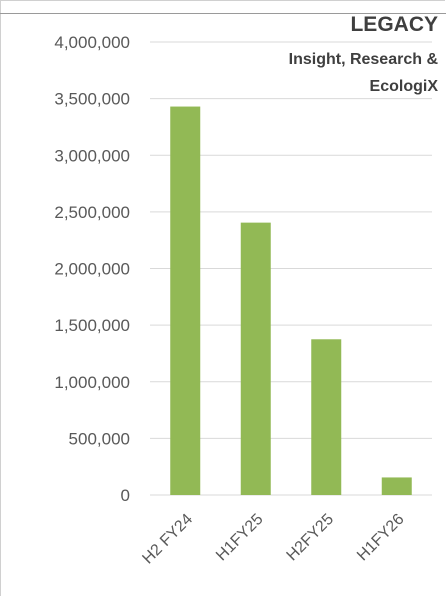 The width and height of the screenshot is (446, 597). Describe the element at coordinates (364, 59) in the screenshot. I see `chart-subtitle-line-1: Insight, Research &` at that location.